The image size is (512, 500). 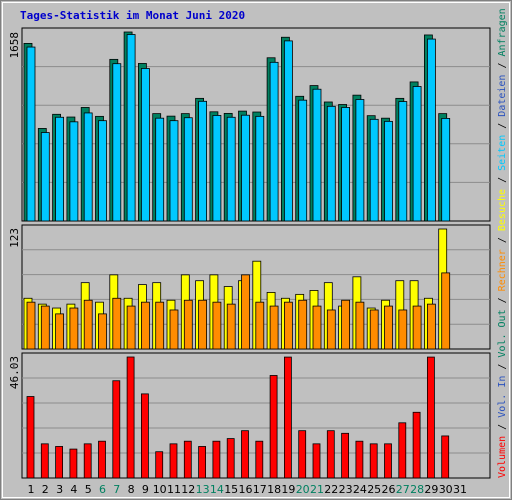 I want to click on x-tick-label: 8, so click(x=131, y=489).